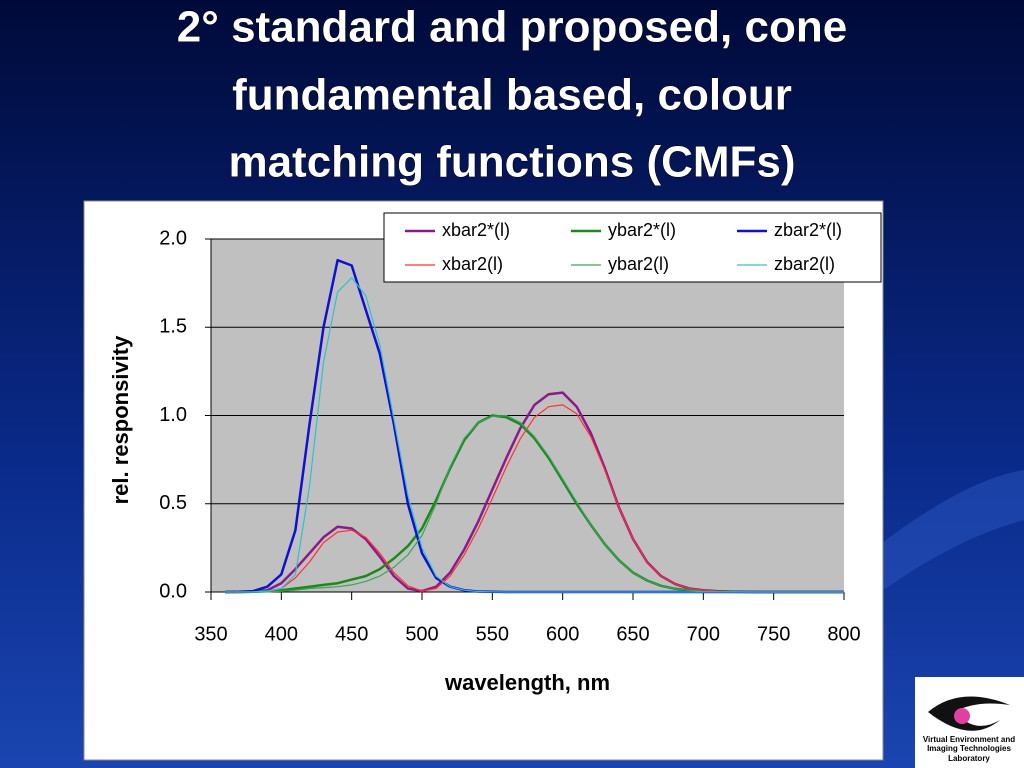 The height and width of the screenshot is (768, 1024). What do you see at coordinates (173, 238) in the screenshot?
I see `y-tick-label: 2.0` at bounding box center [173, 238].